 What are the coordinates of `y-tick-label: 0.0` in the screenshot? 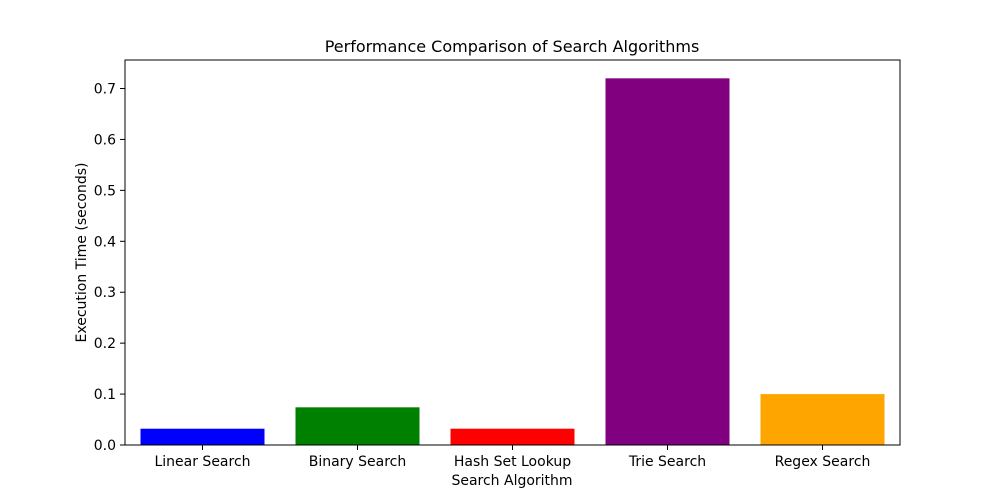 It's located at (105, 446).